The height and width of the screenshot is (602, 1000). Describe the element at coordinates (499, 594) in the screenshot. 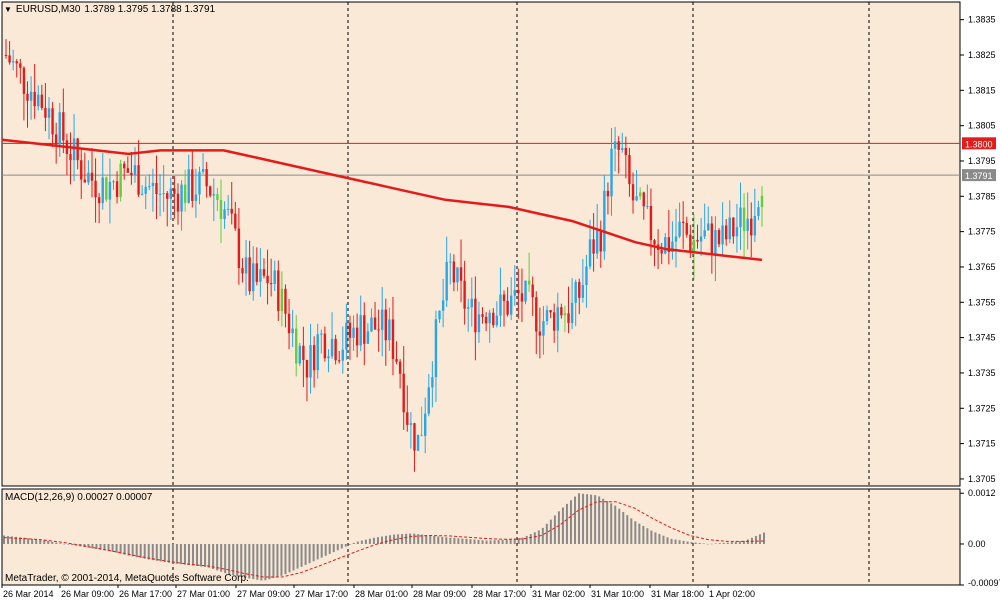

I see `time-tick-label: 28 Mar 17:00` at that location.